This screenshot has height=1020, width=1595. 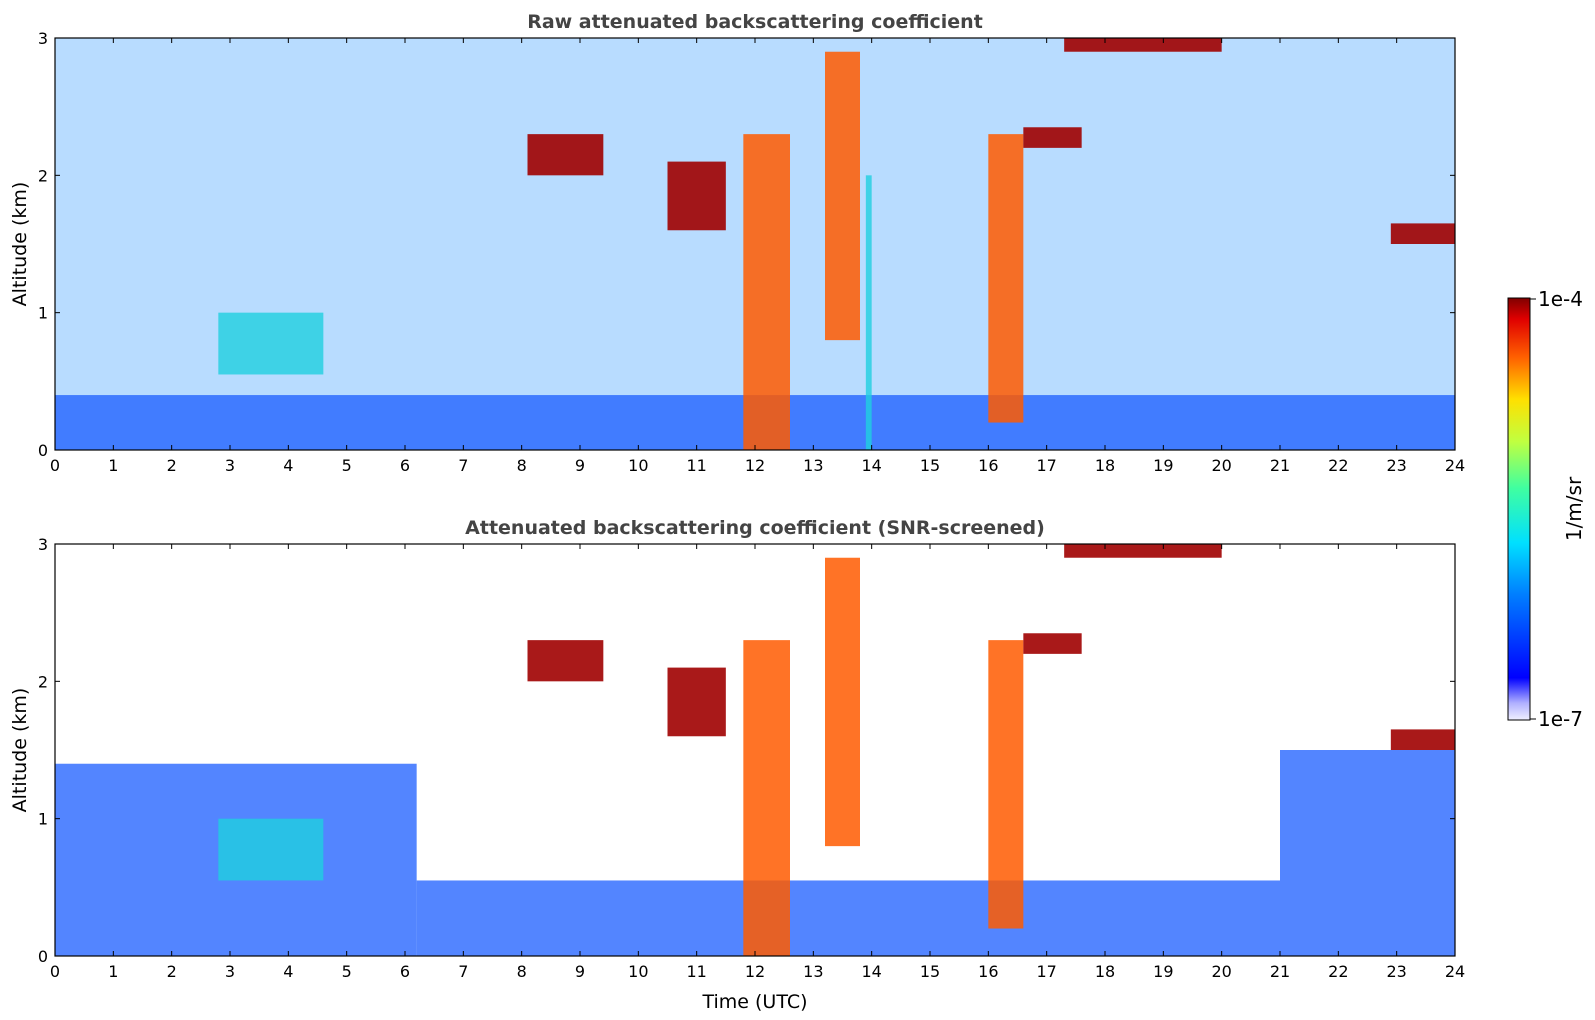 I want to click on colorbar-min-label: 1e-7, so click(x=1560, y=719).